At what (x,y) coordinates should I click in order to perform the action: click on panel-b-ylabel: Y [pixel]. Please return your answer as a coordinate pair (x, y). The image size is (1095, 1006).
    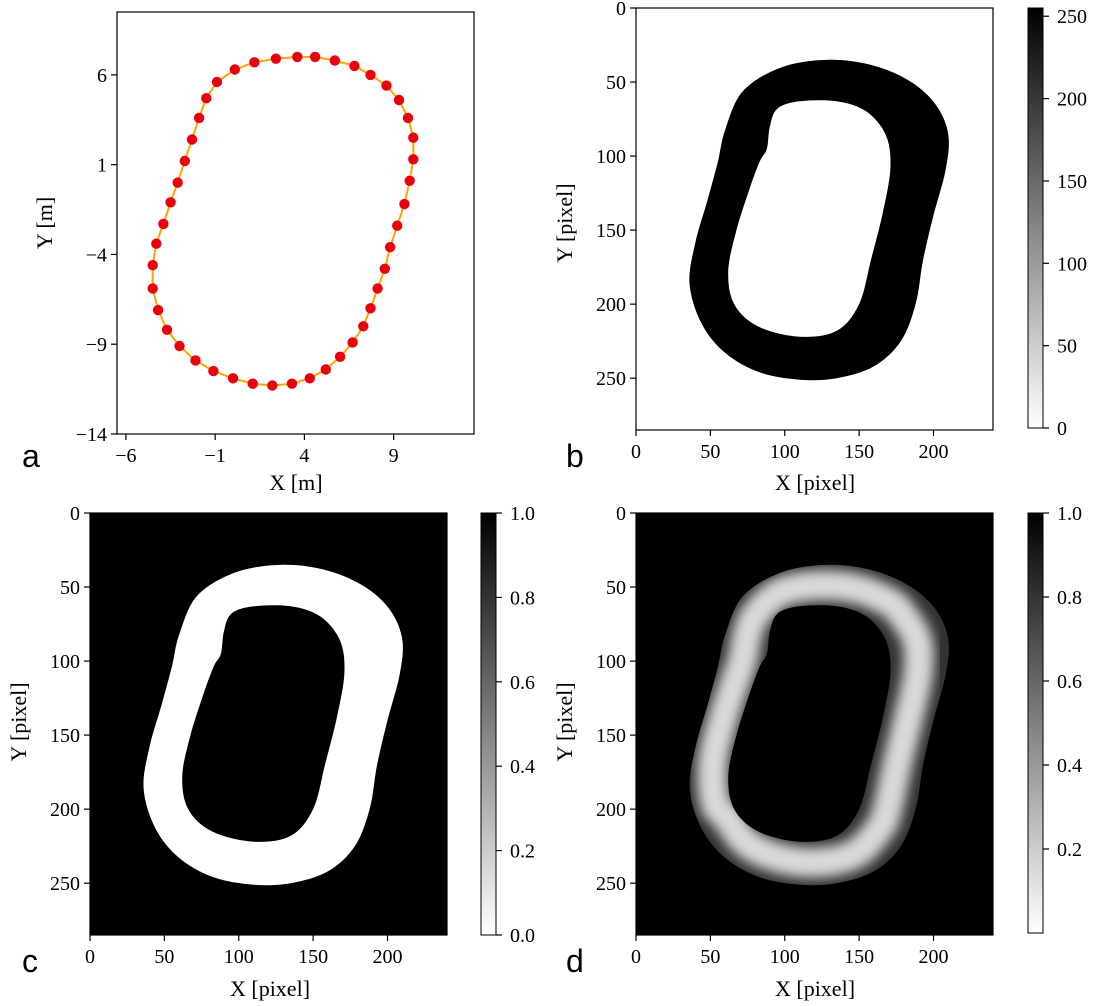
    Looking at the image, I should click on (564, 222).